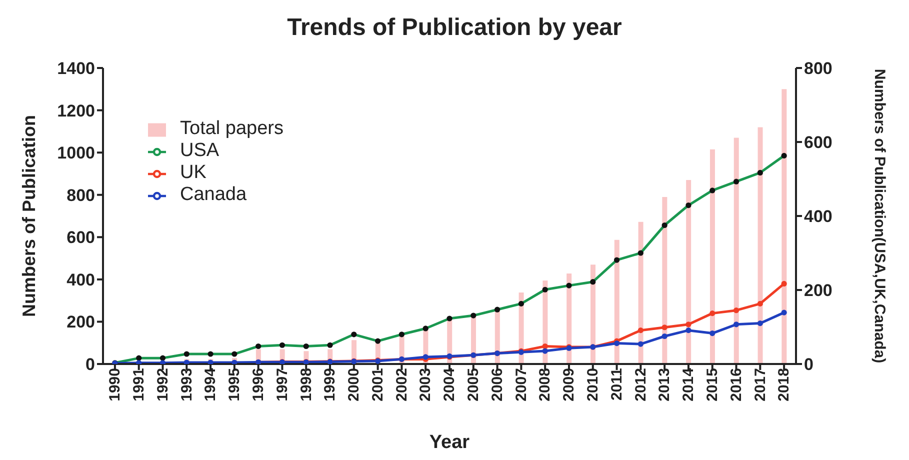  I want to click on x-tick-label: 2016, so click(736, 385).